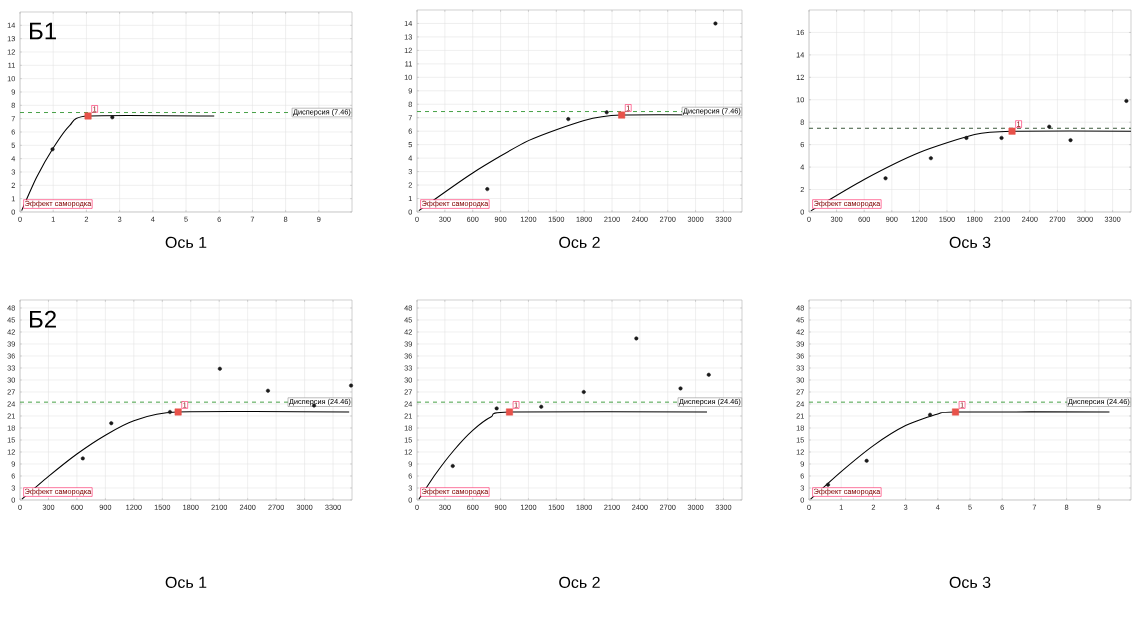 Image resolution: width=1136 pixels, height=618 pixels. I want to click on chart-title: Б1, so click(43, 31).